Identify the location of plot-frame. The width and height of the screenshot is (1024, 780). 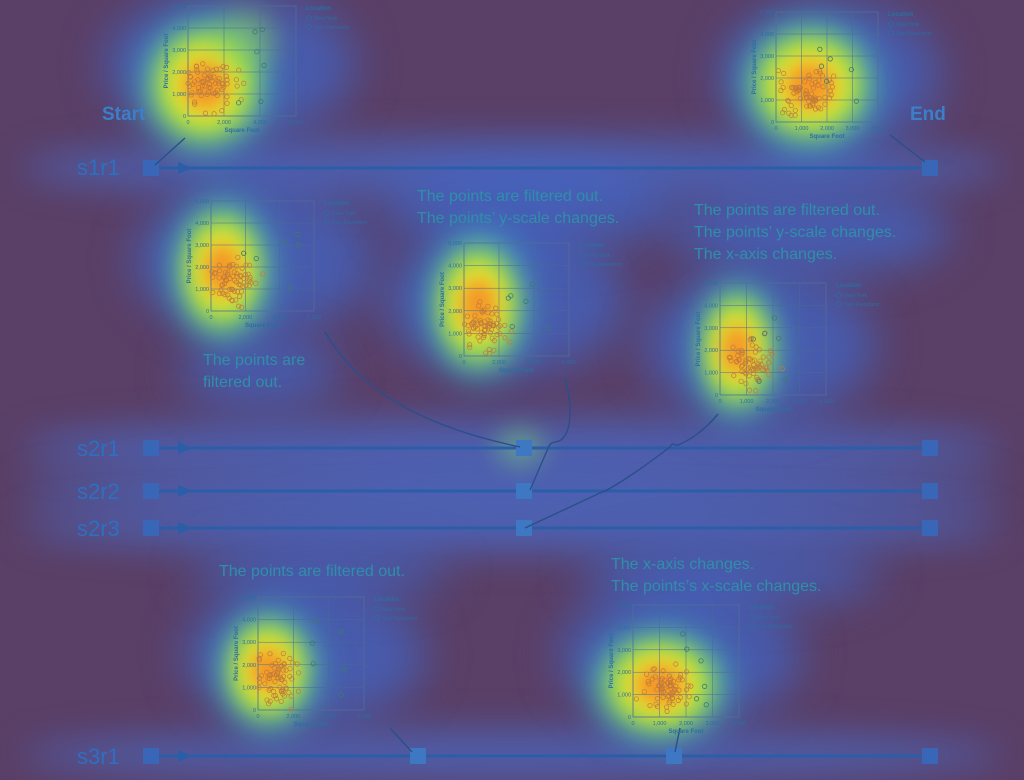
(262, 256).